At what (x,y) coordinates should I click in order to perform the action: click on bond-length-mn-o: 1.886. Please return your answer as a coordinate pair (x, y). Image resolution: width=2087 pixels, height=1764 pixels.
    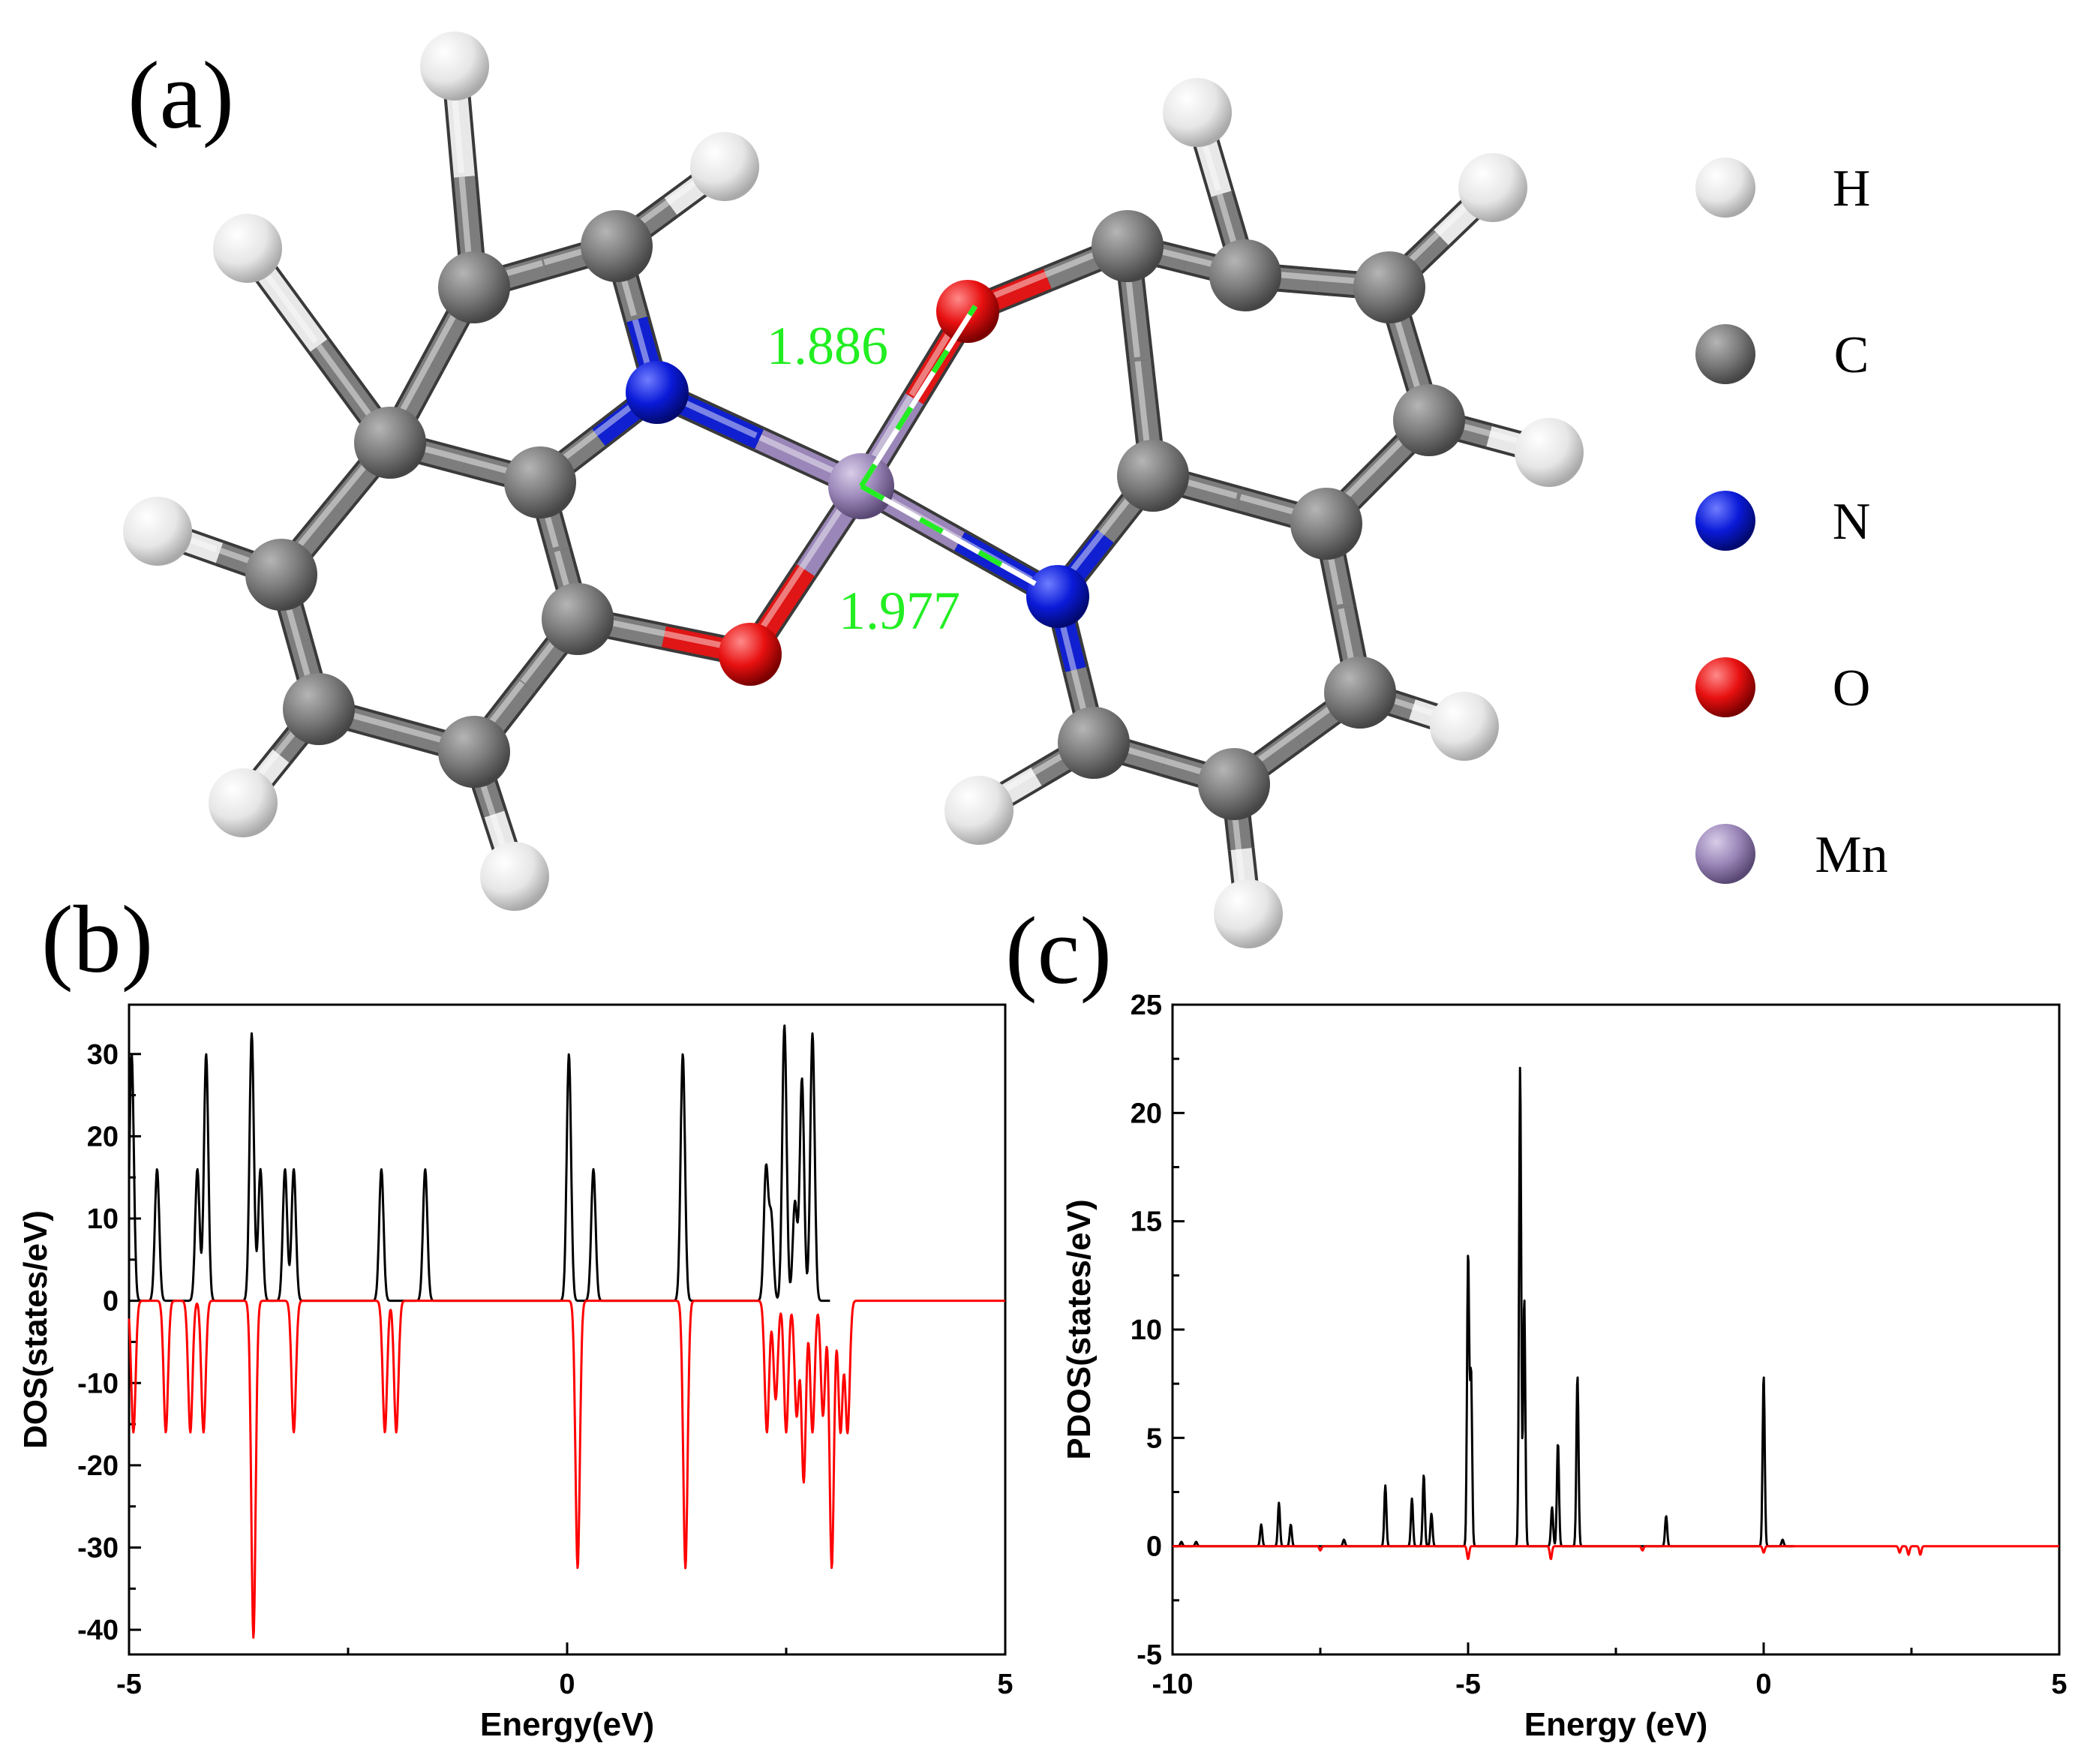
    Looking at the image, I should click on (827, 346).